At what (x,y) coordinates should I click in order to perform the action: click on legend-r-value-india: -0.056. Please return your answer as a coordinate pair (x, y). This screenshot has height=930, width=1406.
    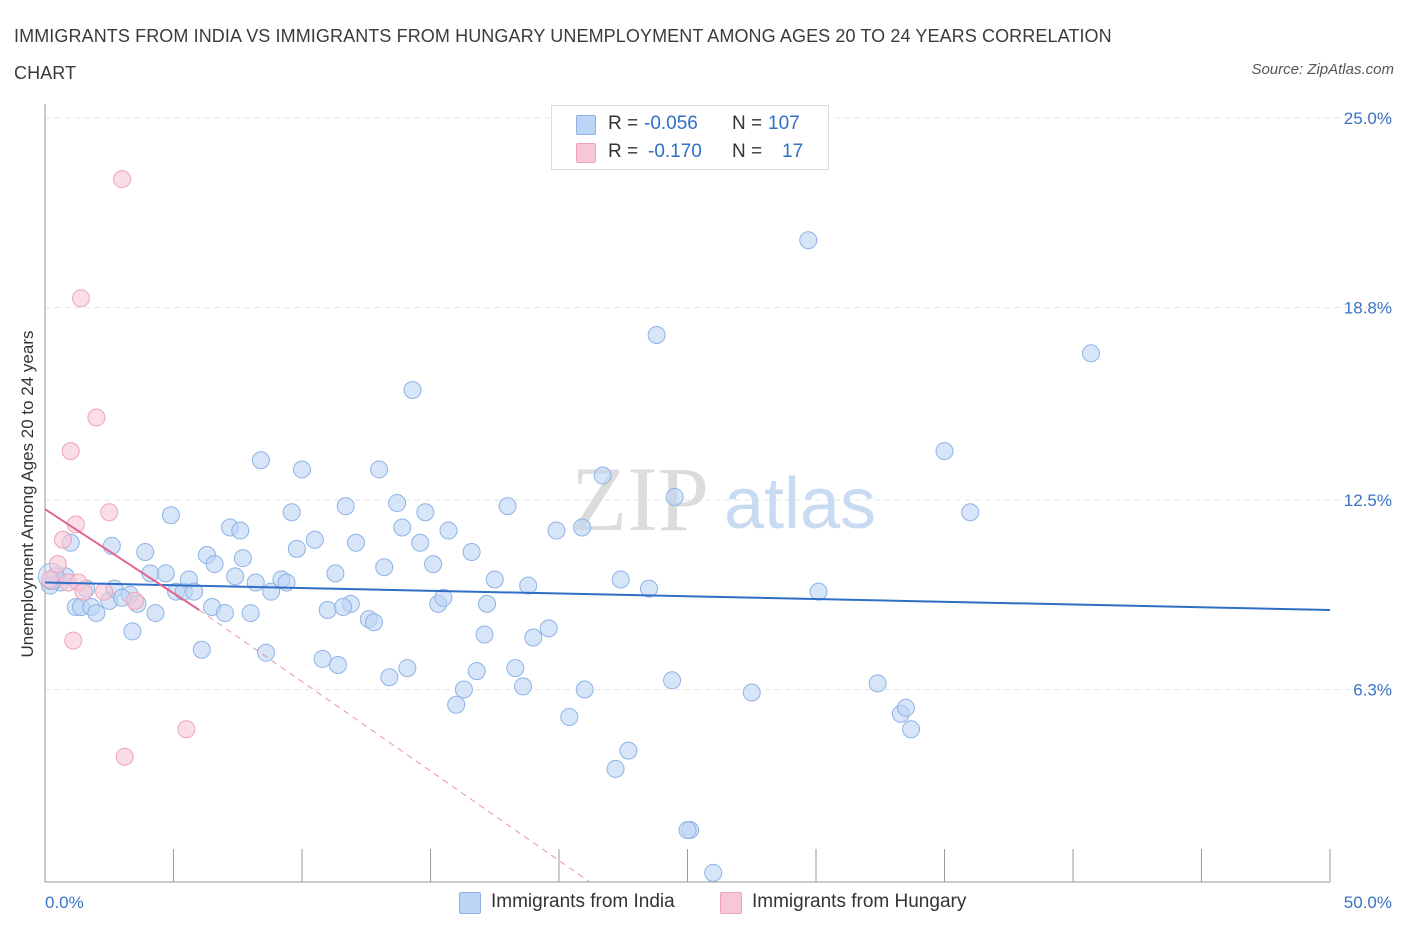
    Looking at the image, I should click on (671, 123).